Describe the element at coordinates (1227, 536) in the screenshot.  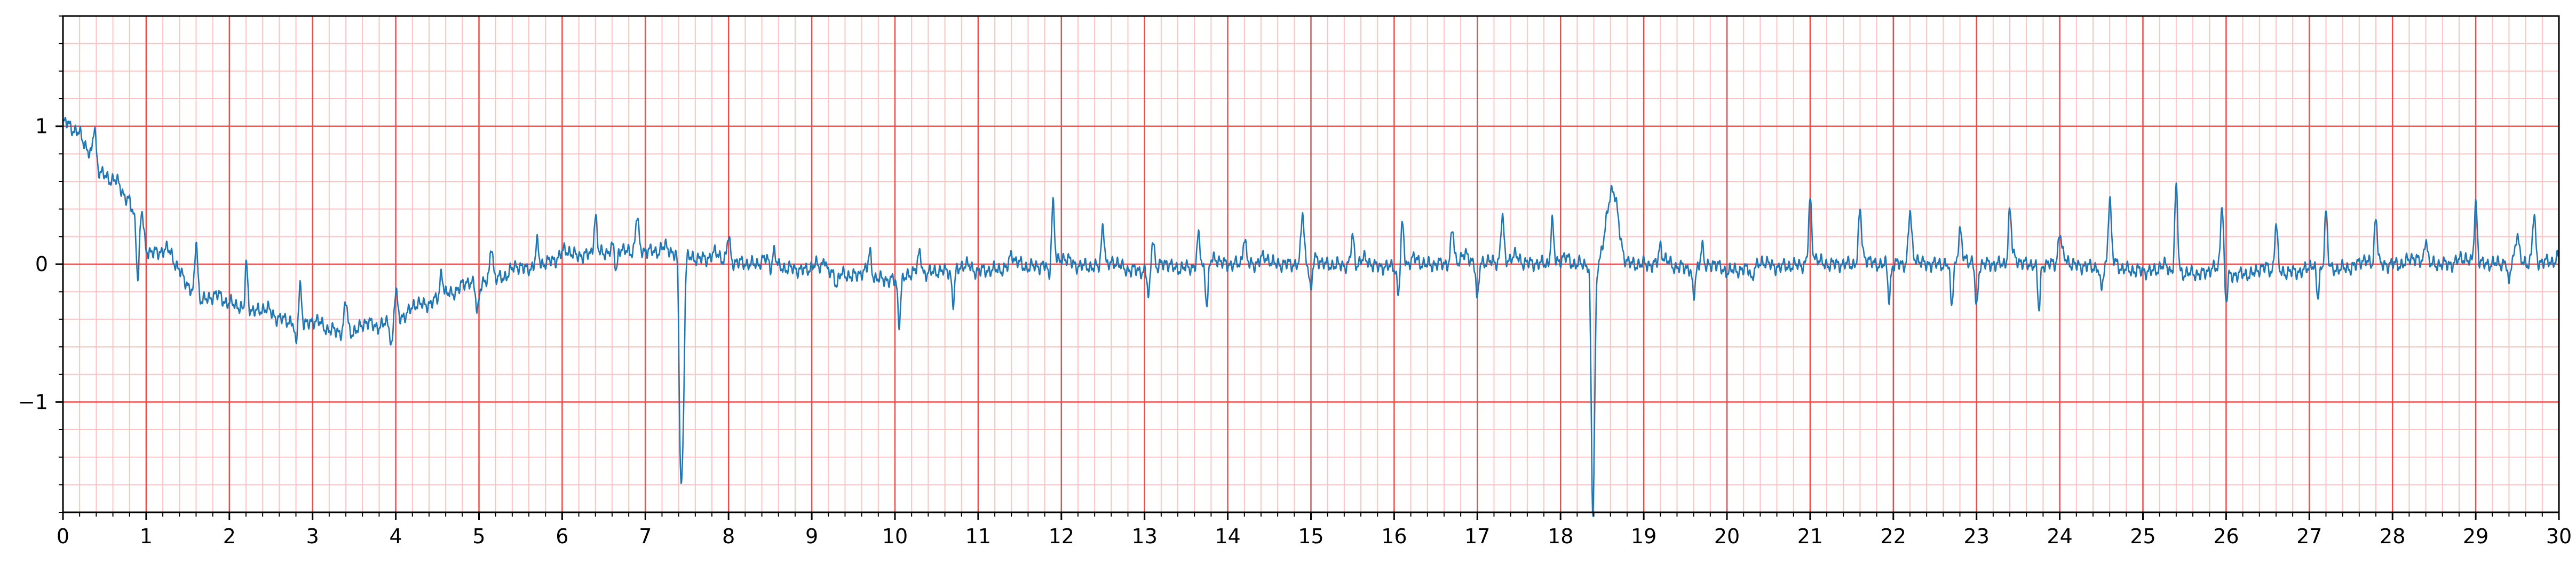
I see `x-tick-label: 14` at that location.